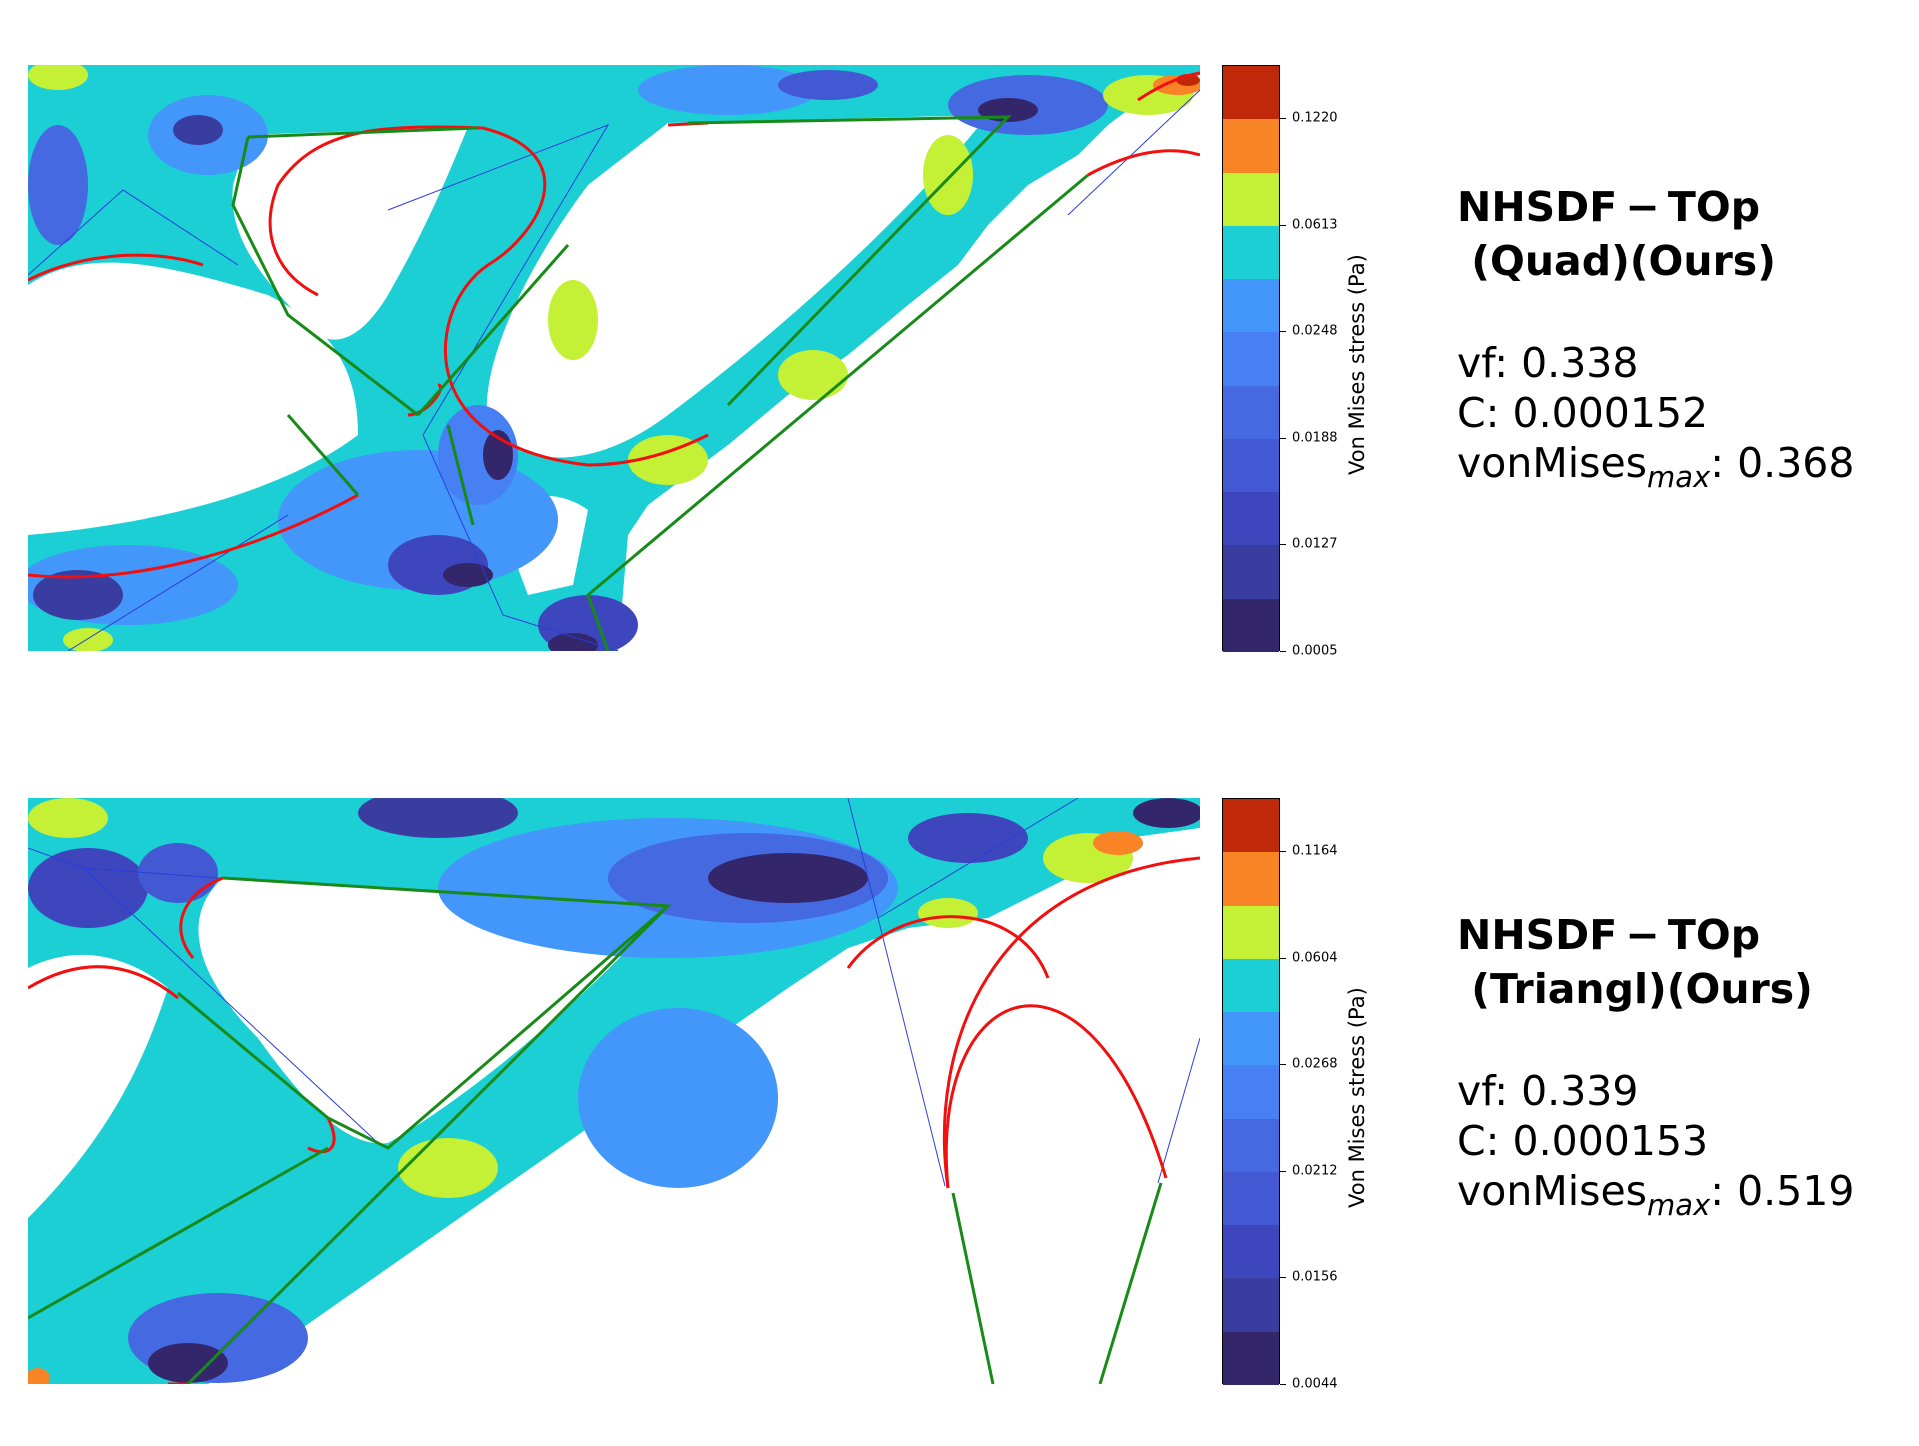 This screenshot has width=1919, height=1446. Describe the element at coordinates (1315, 438) in the screenshot. I see `colorbar-tick-label: 0.0188` at that location.